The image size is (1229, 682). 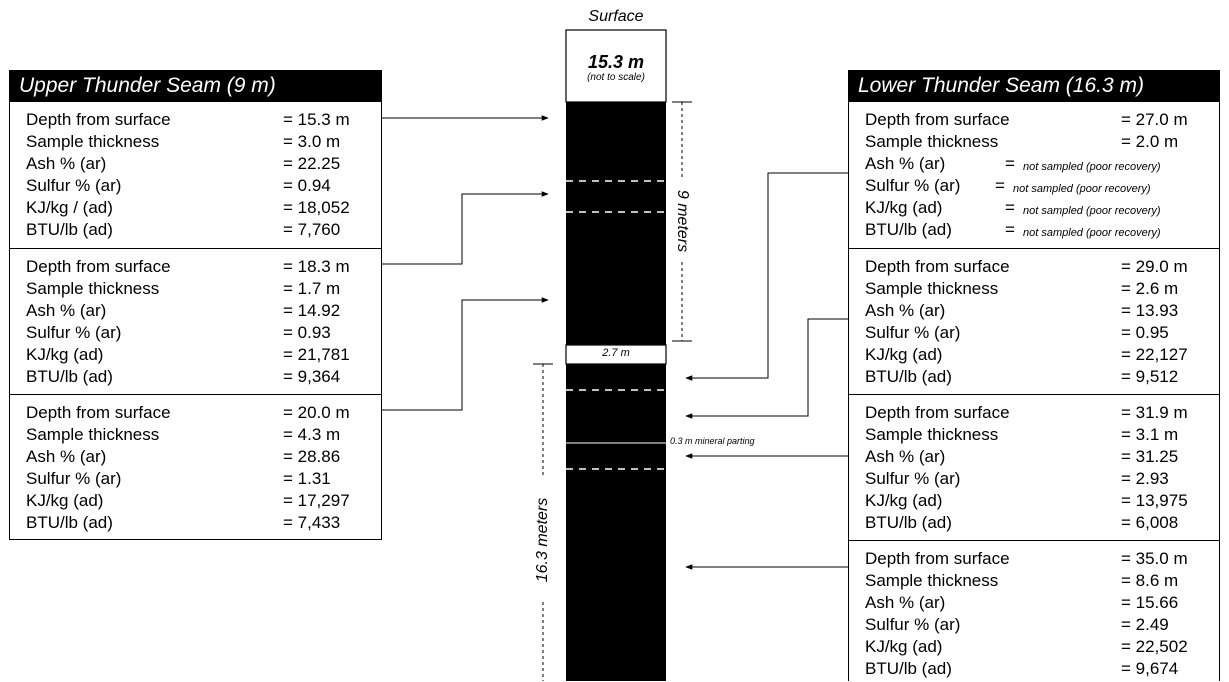 I want to click on sample-row-value: = 3.1 m, so click(x=1150, y=434).